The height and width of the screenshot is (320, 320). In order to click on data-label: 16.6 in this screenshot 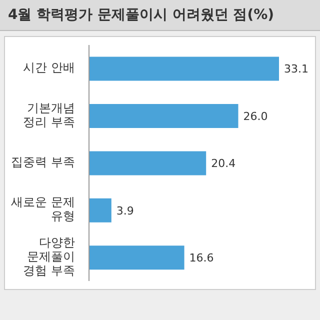, I will do `click(201, 258)`.